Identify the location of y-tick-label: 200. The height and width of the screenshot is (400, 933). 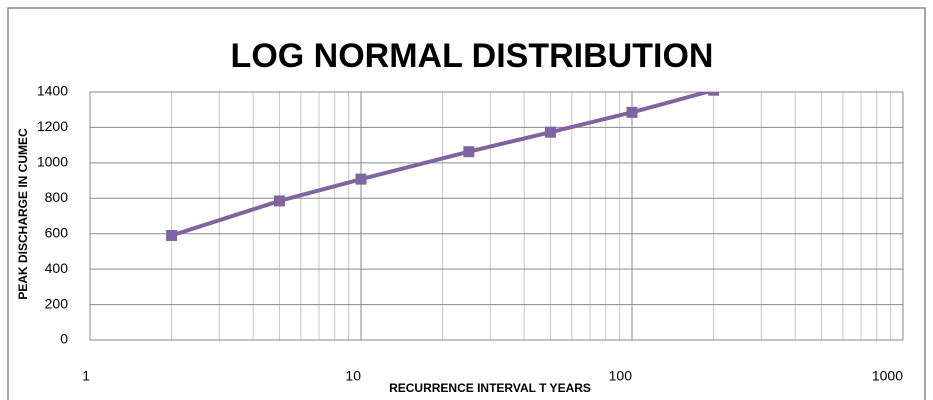
(57, 303).